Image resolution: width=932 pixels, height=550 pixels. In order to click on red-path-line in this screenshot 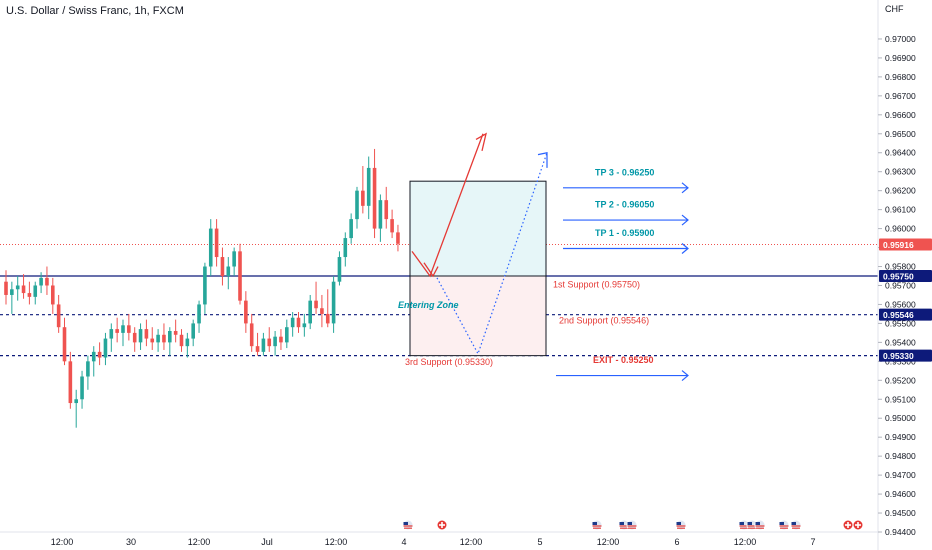, I will do `click(447, 205)`.